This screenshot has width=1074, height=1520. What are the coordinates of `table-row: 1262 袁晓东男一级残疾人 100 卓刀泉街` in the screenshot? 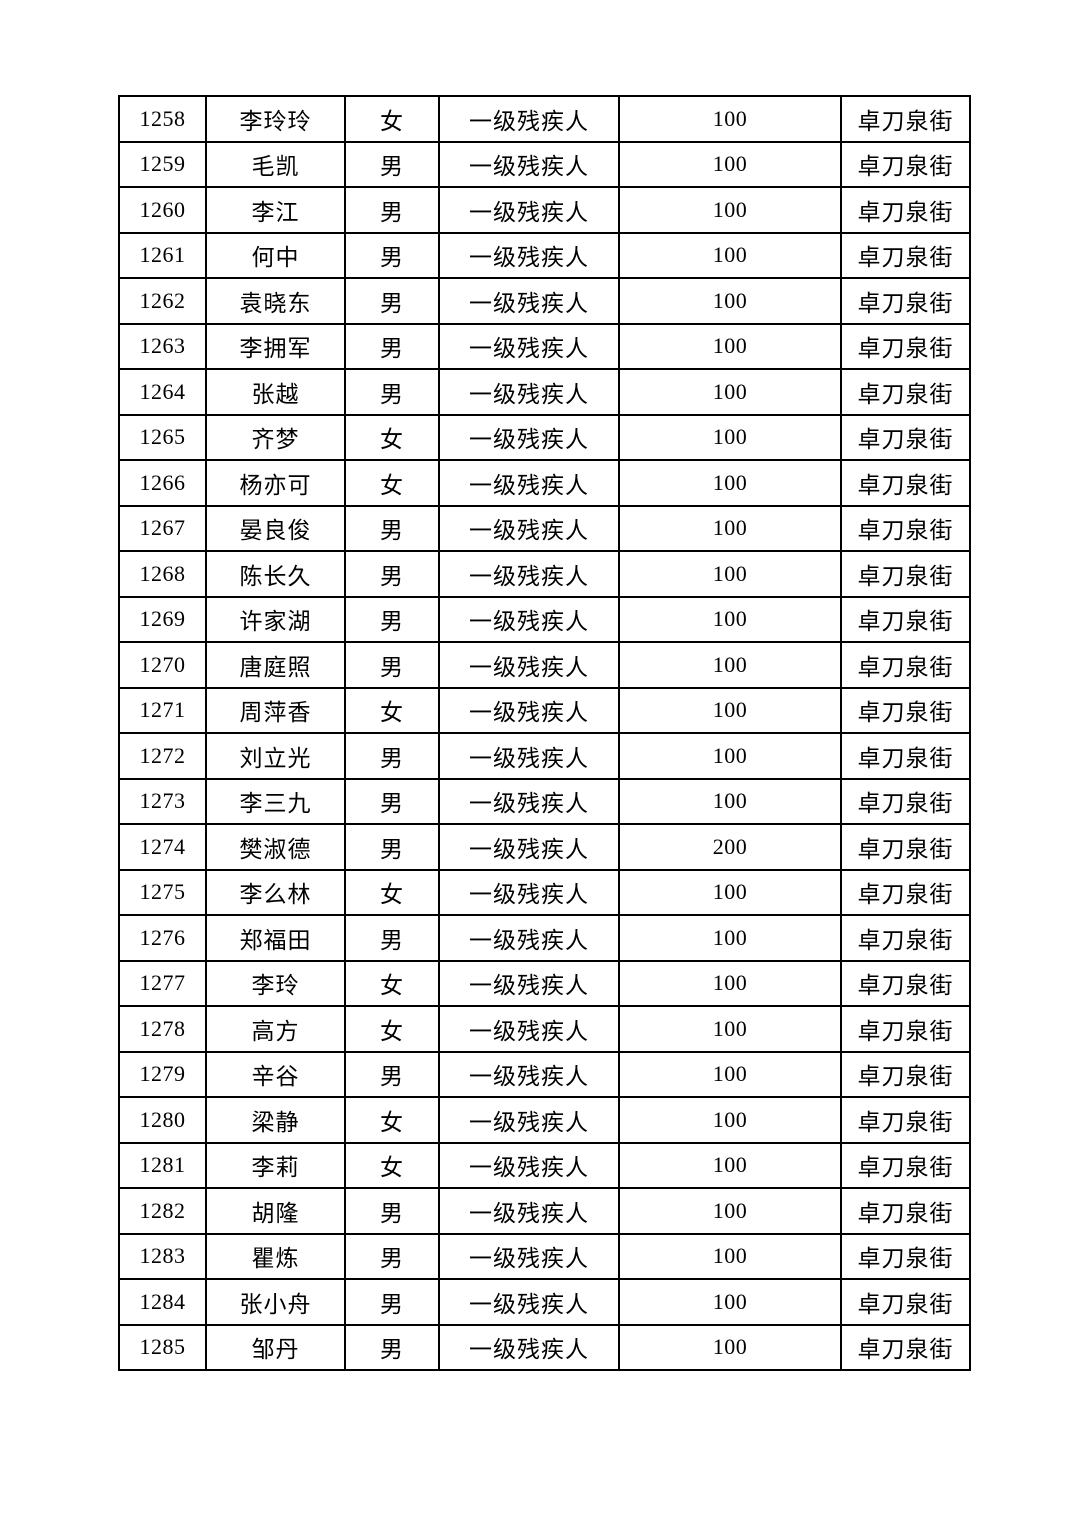 It's located at (544, 301).